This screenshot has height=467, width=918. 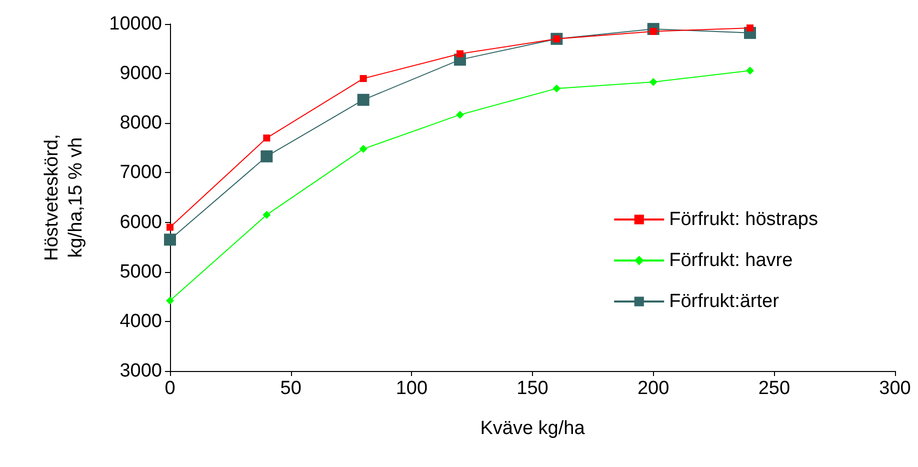 What do you see at coordinates (141, 271) in the screenshot?
I see `y-tick-label: 5000` at bounding box center [141, 271].